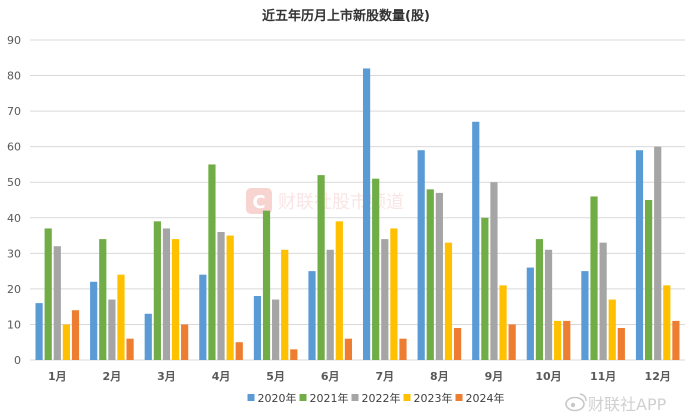 The image size is (692, 420). I want to click on corner-logo-text: 财联社APP, so click(627, 404).